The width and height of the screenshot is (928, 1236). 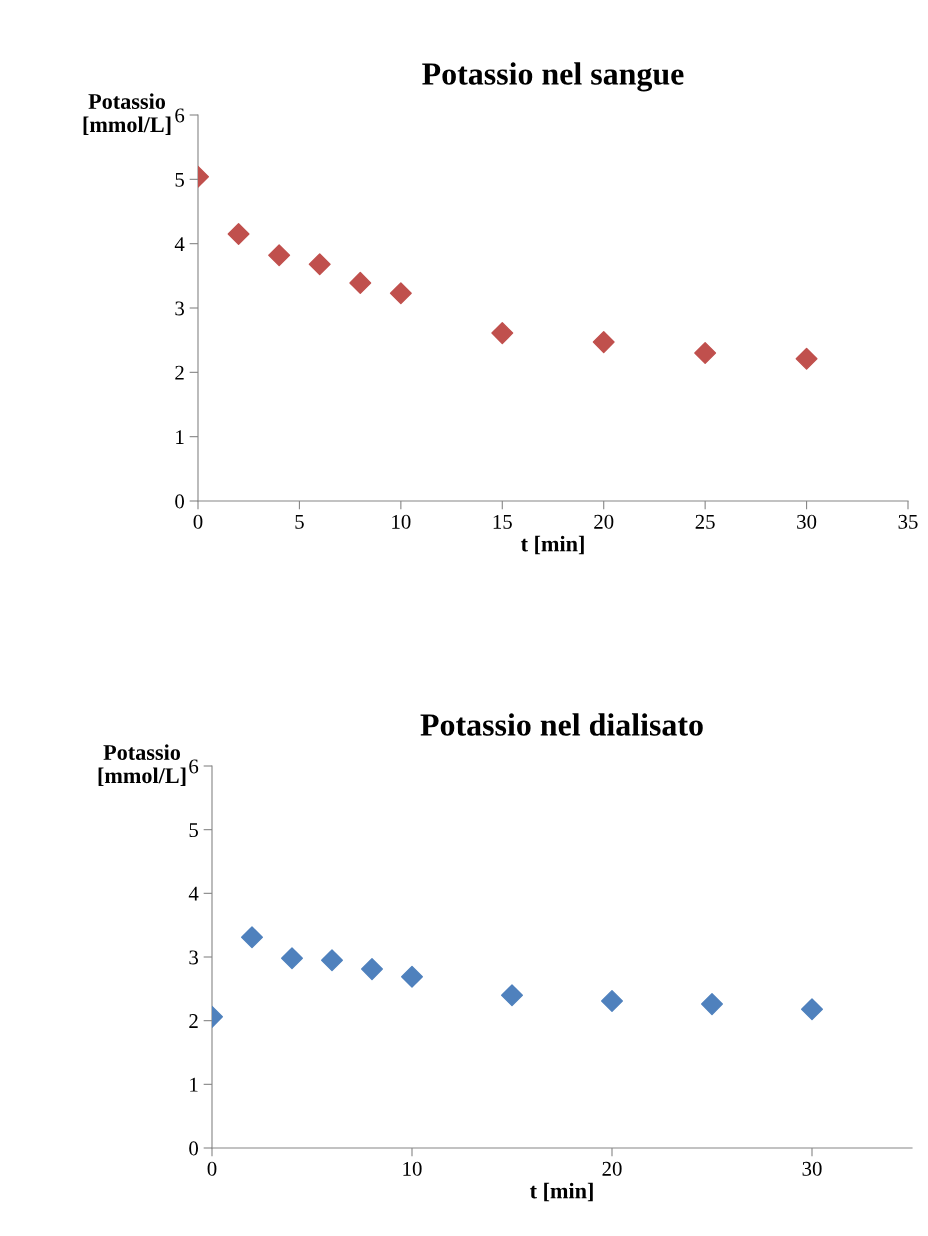 I want to click on chart-title: Potassio nel sangue, so click(x=553, y=77).